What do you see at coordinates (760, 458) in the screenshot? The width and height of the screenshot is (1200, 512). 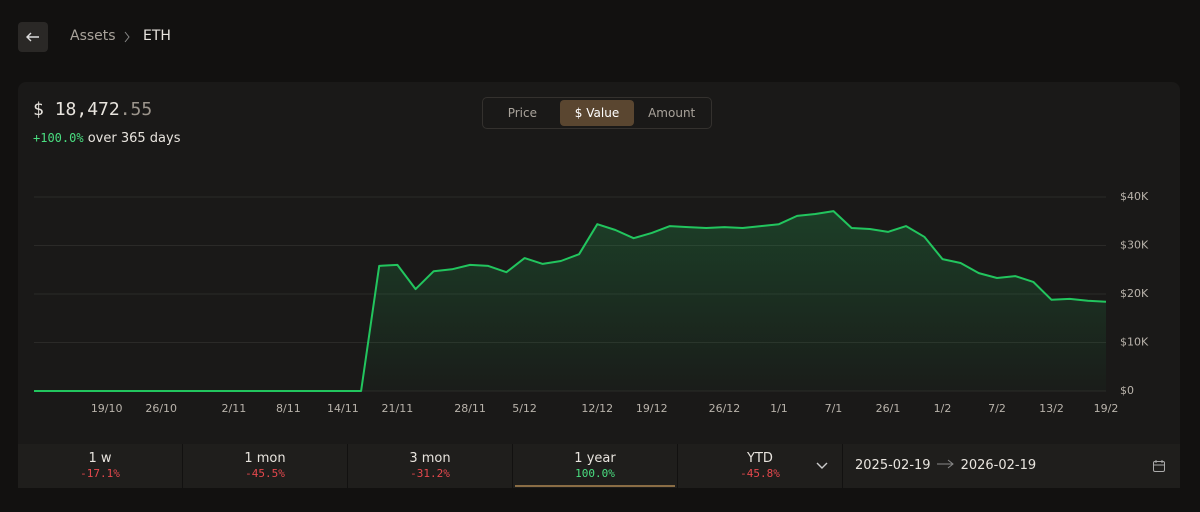 I see `period-label: YTD` at bounding box center [760, 458].